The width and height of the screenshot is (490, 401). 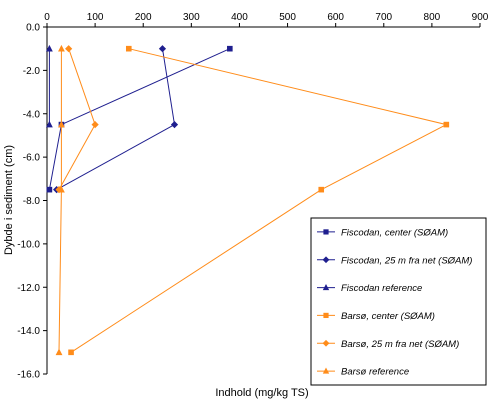 What do you see at coordinates (381, 288) in the screenshot?
I see `legend-label: Fiscodan reference` at bounding box center [381, 288].